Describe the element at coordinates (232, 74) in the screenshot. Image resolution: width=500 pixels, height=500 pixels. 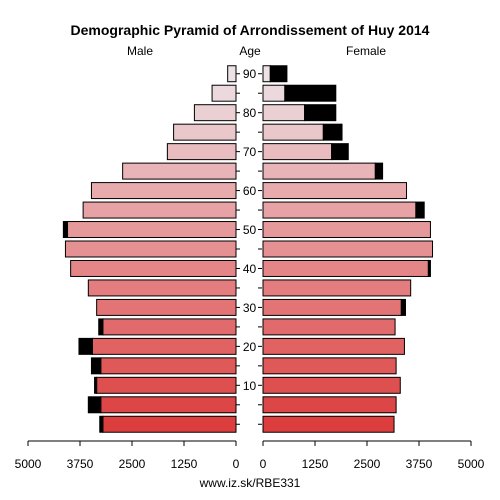
I see `male-bar-90+` at that location.